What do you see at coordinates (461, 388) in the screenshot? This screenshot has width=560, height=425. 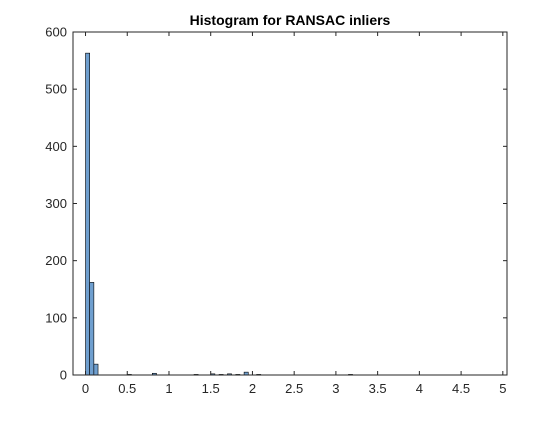 I see `x-tick-label: 4.5` at bounding box center [461, 388].